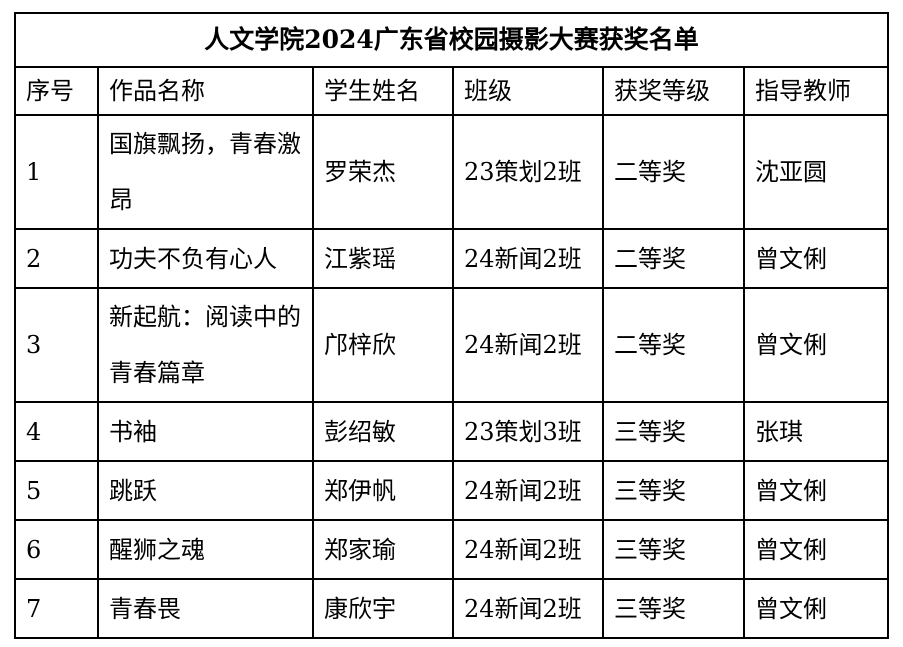 The width and height of the screenshot is (903, 647). I want to click on table-row: 5 跳跃 郑伊帆 24新闻2班 三等奖 曾文俐, so click(452, 490).